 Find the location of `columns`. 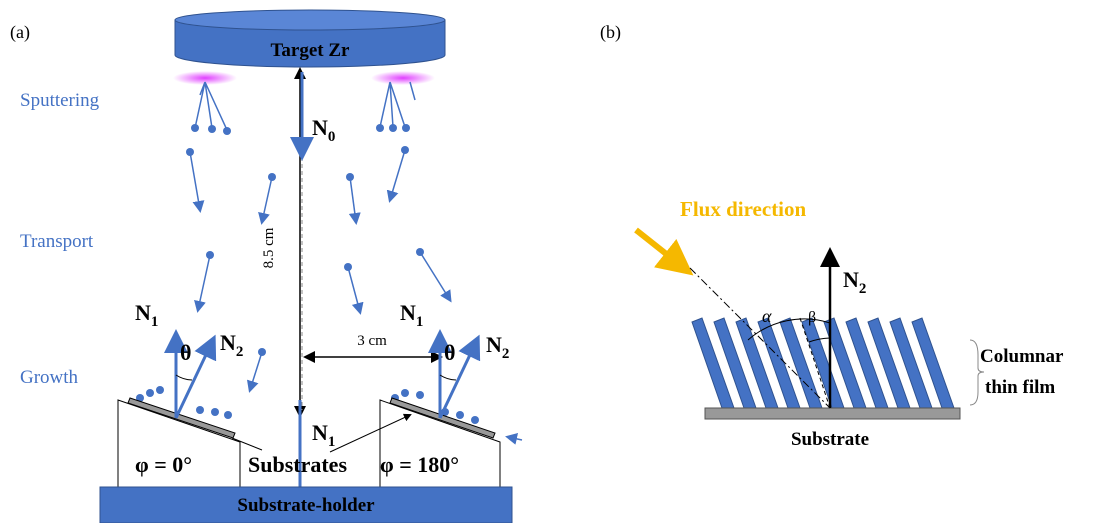

columns is located at coordinates (823, 363).